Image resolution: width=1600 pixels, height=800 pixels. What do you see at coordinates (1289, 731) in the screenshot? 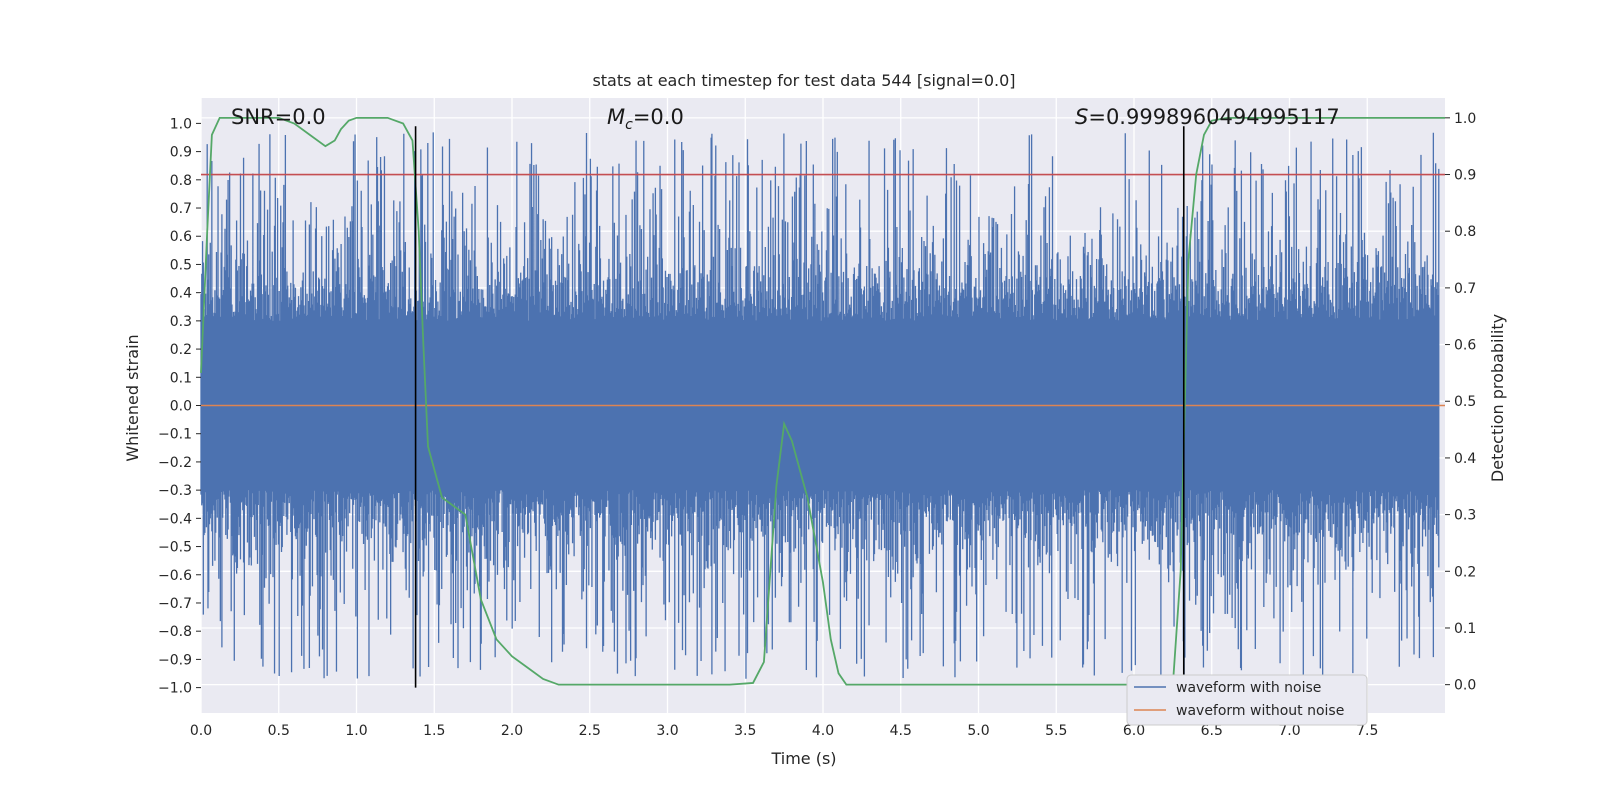
I see `x-tick-label: 7.0` at bounding box center [1289, 731].